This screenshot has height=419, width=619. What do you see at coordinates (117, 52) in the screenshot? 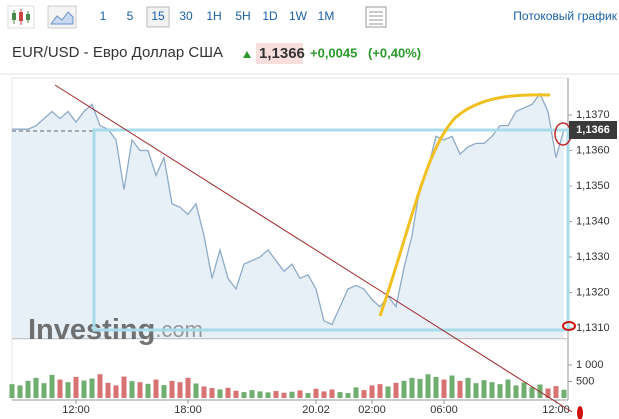
I see `instrument-title: EUR/USD - Евро Доллар США` at bounding box center [117, 52].